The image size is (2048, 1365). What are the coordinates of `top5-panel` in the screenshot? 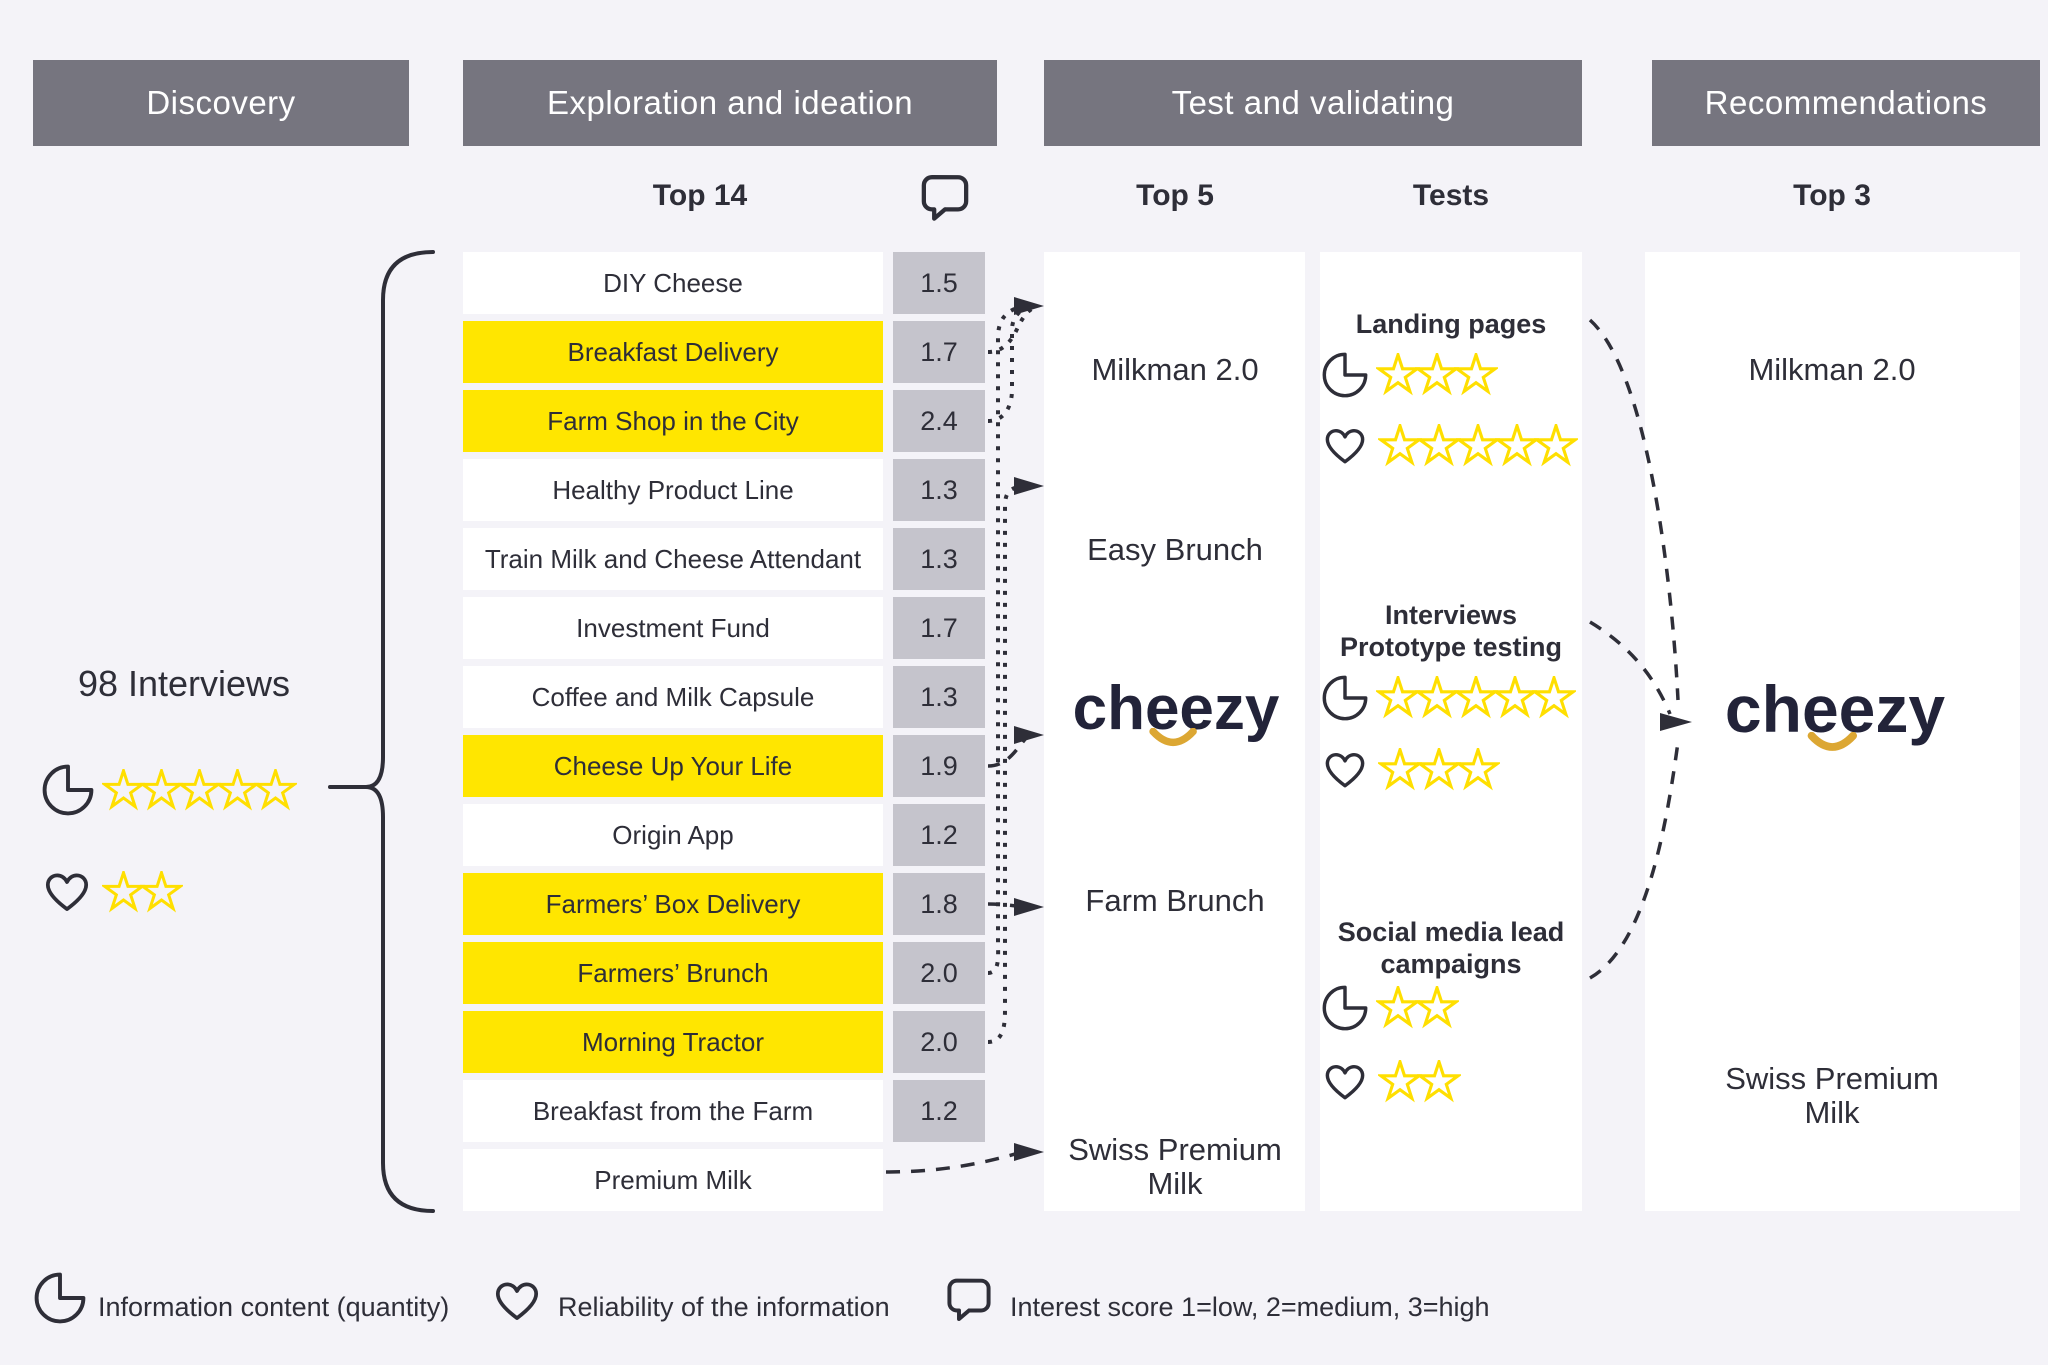 It's located at (1174, 731).